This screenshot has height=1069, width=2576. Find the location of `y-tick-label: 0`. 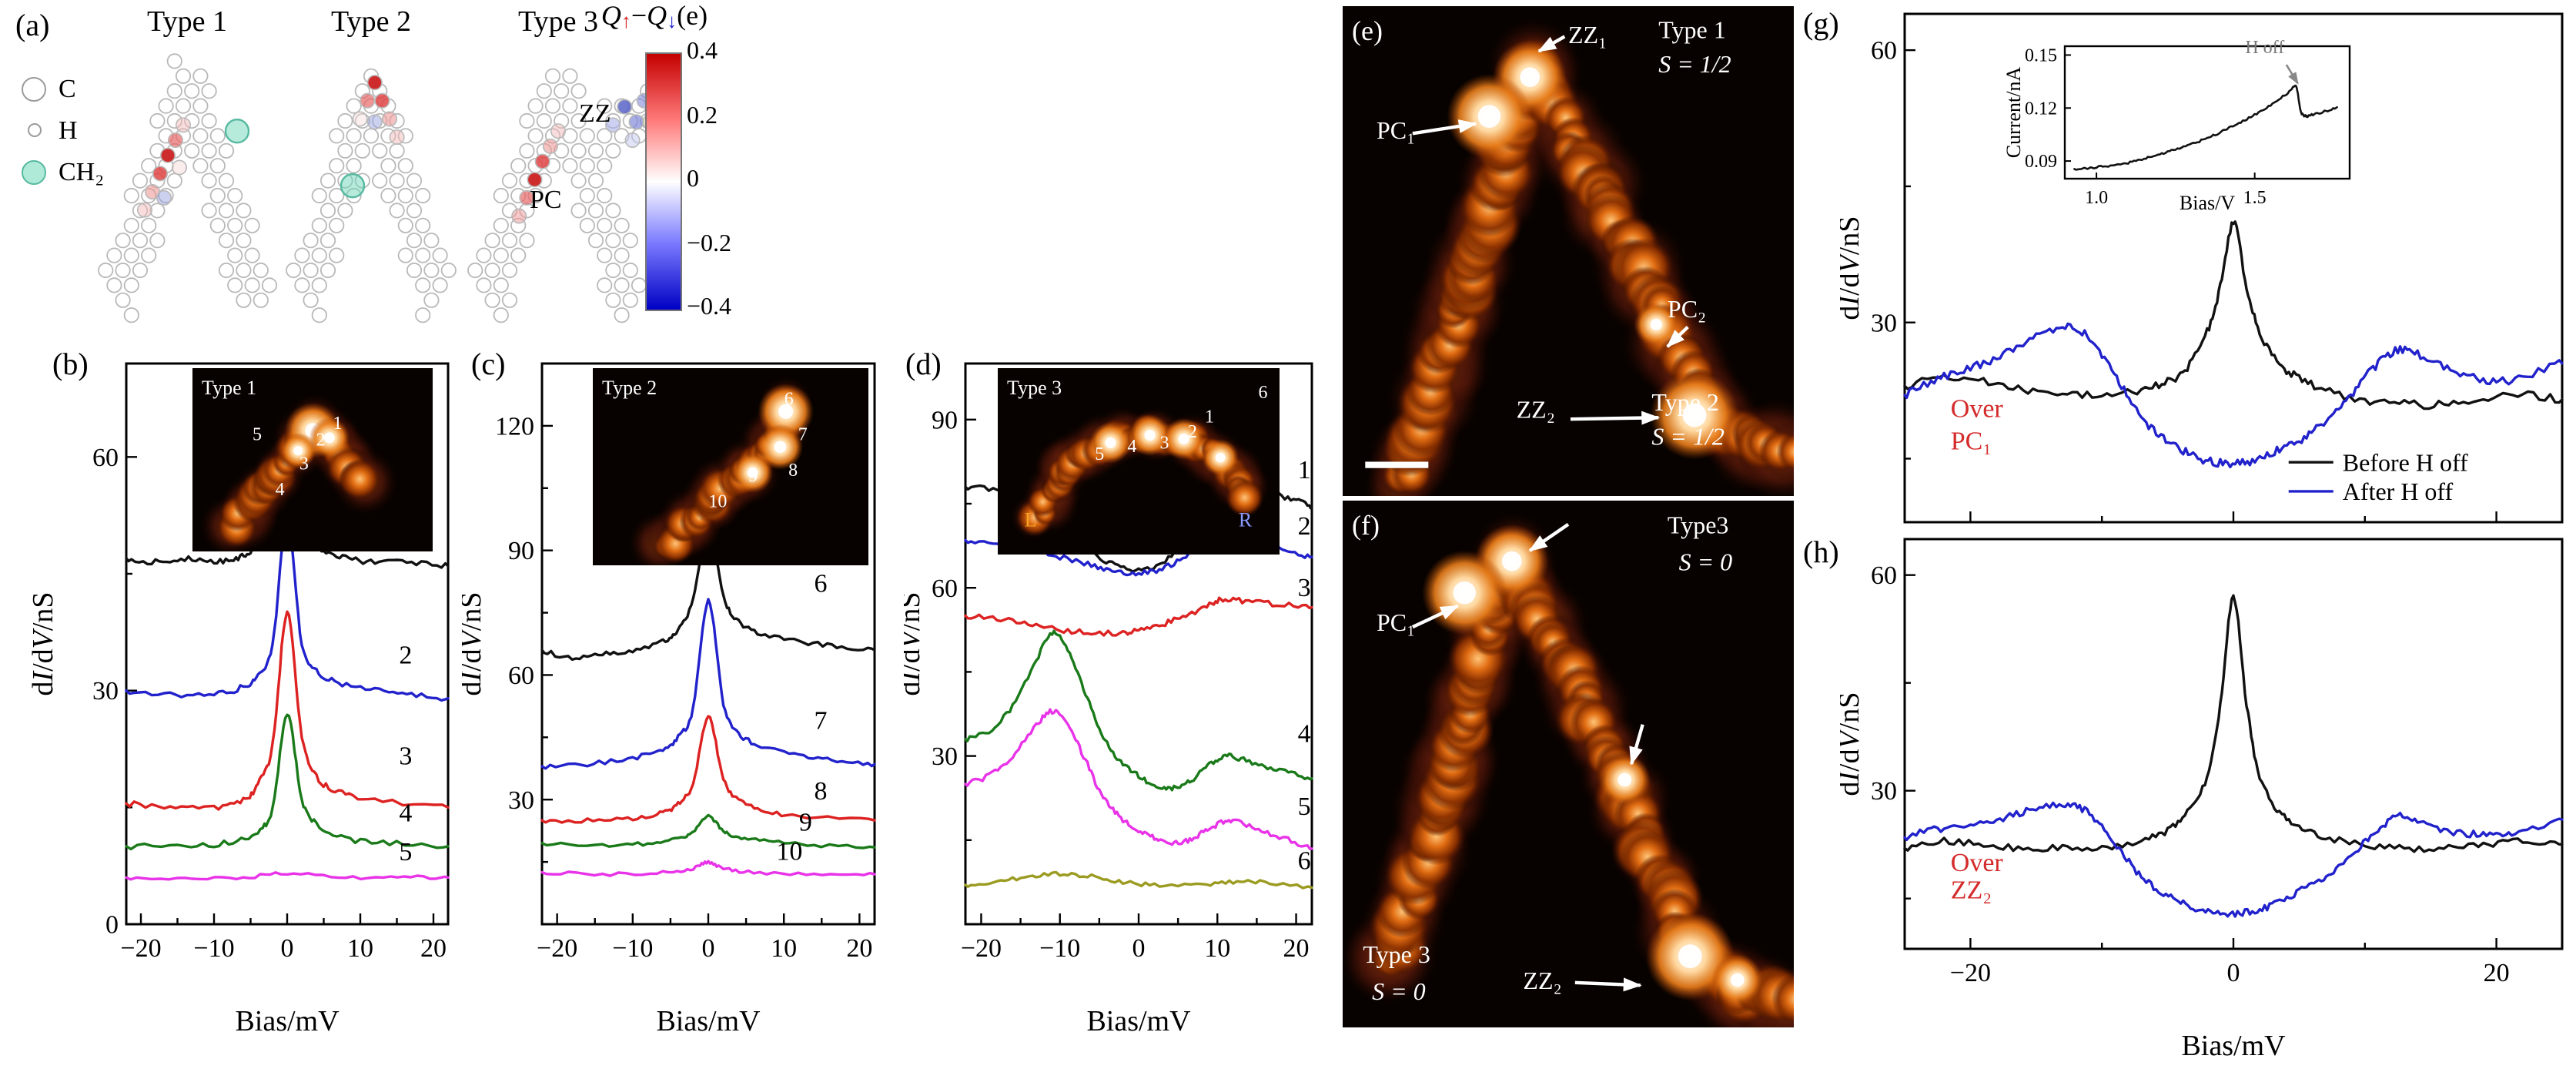

y-tick-label: 0 is located at coordinates (112, 925).